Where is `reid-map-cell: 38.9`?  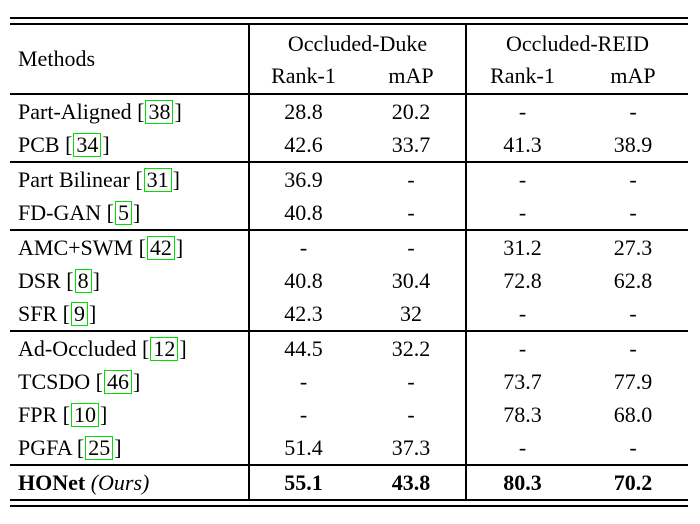 reid-map-cell: 38.9 is located at coordinates (633, 144).